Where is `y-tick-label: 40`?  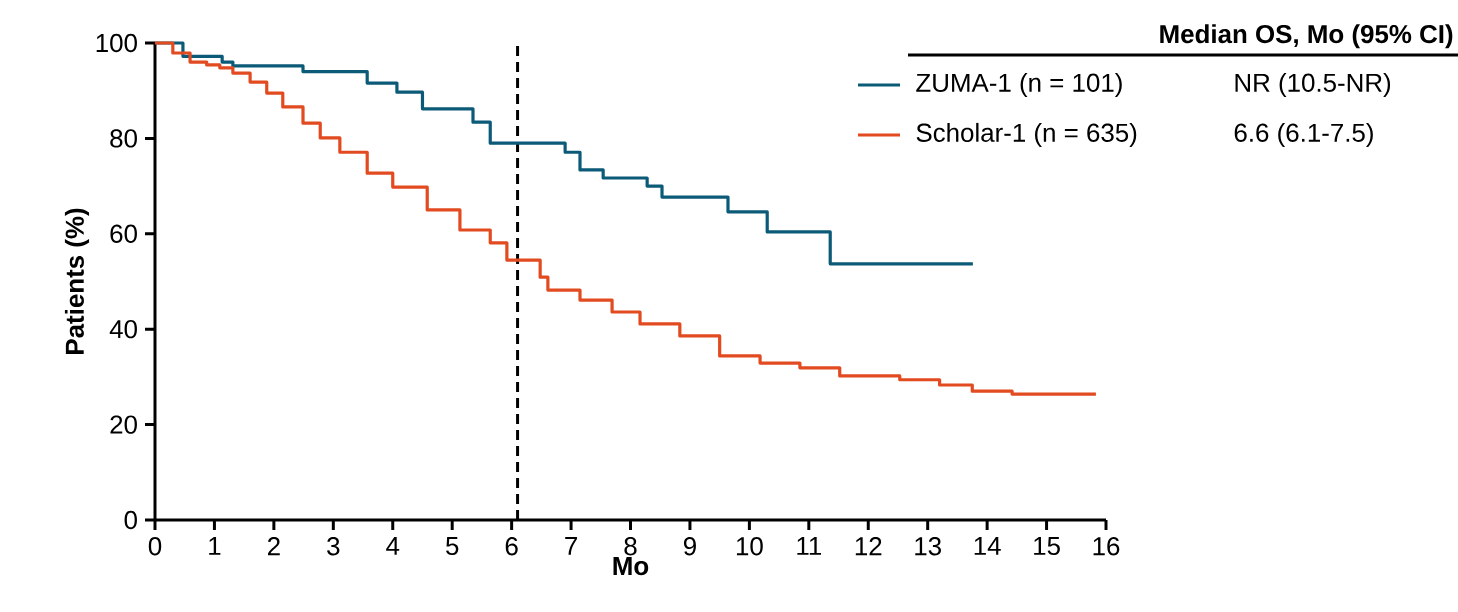 y-tick-label: 40 is located at coordinates (123, 329).